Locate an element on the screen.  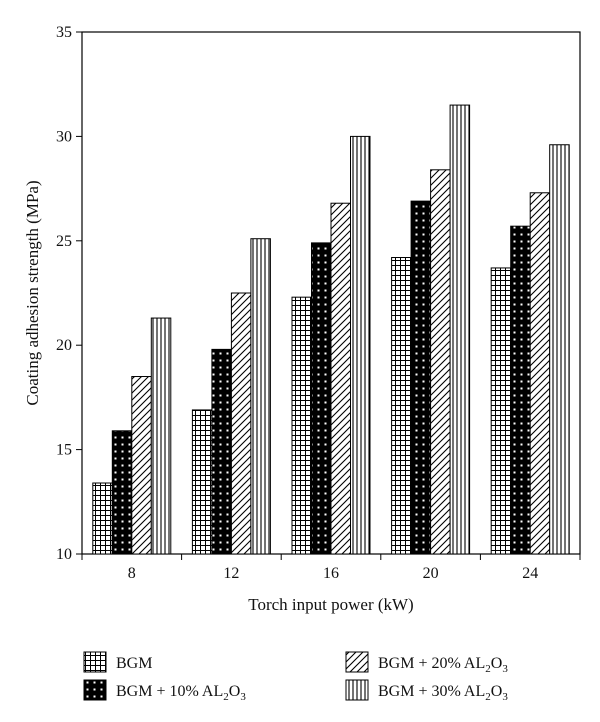
y-tick-label: 25 is located at coordinates (64, 241).